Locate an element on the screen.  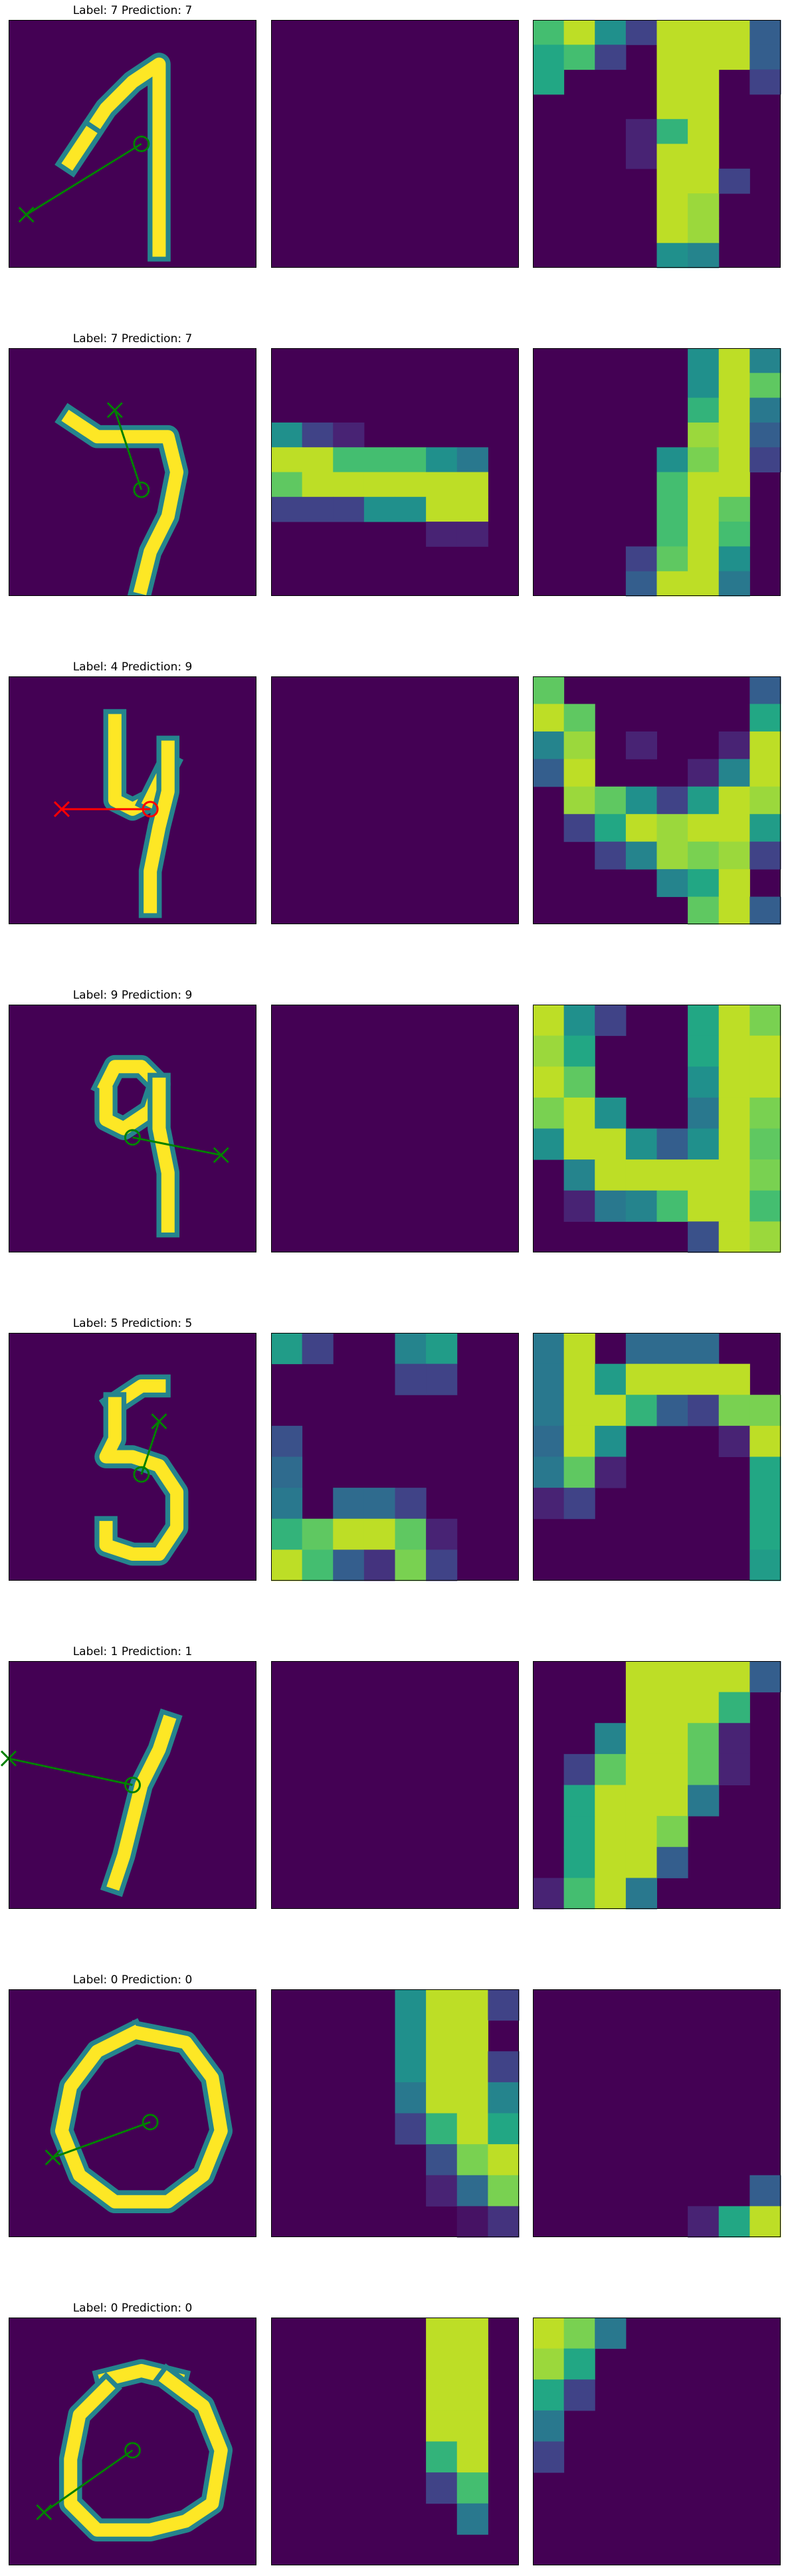
subplot-title: Label: 0 Prediction: 0 is located at coordinates (133, 1980).